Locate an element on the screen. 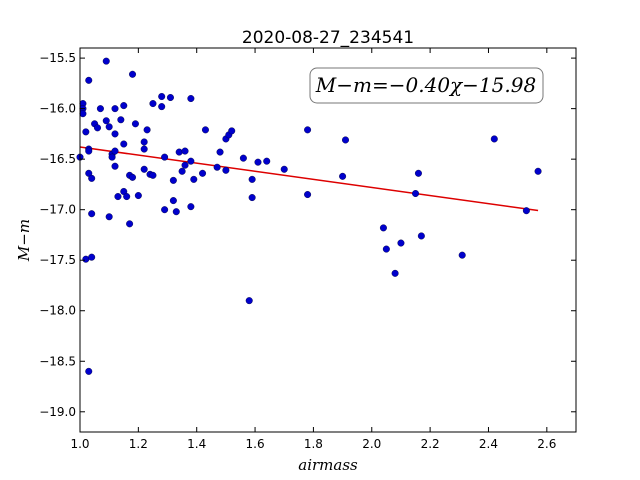  y-axis-label: M−m is located at coordinates (24, 240).